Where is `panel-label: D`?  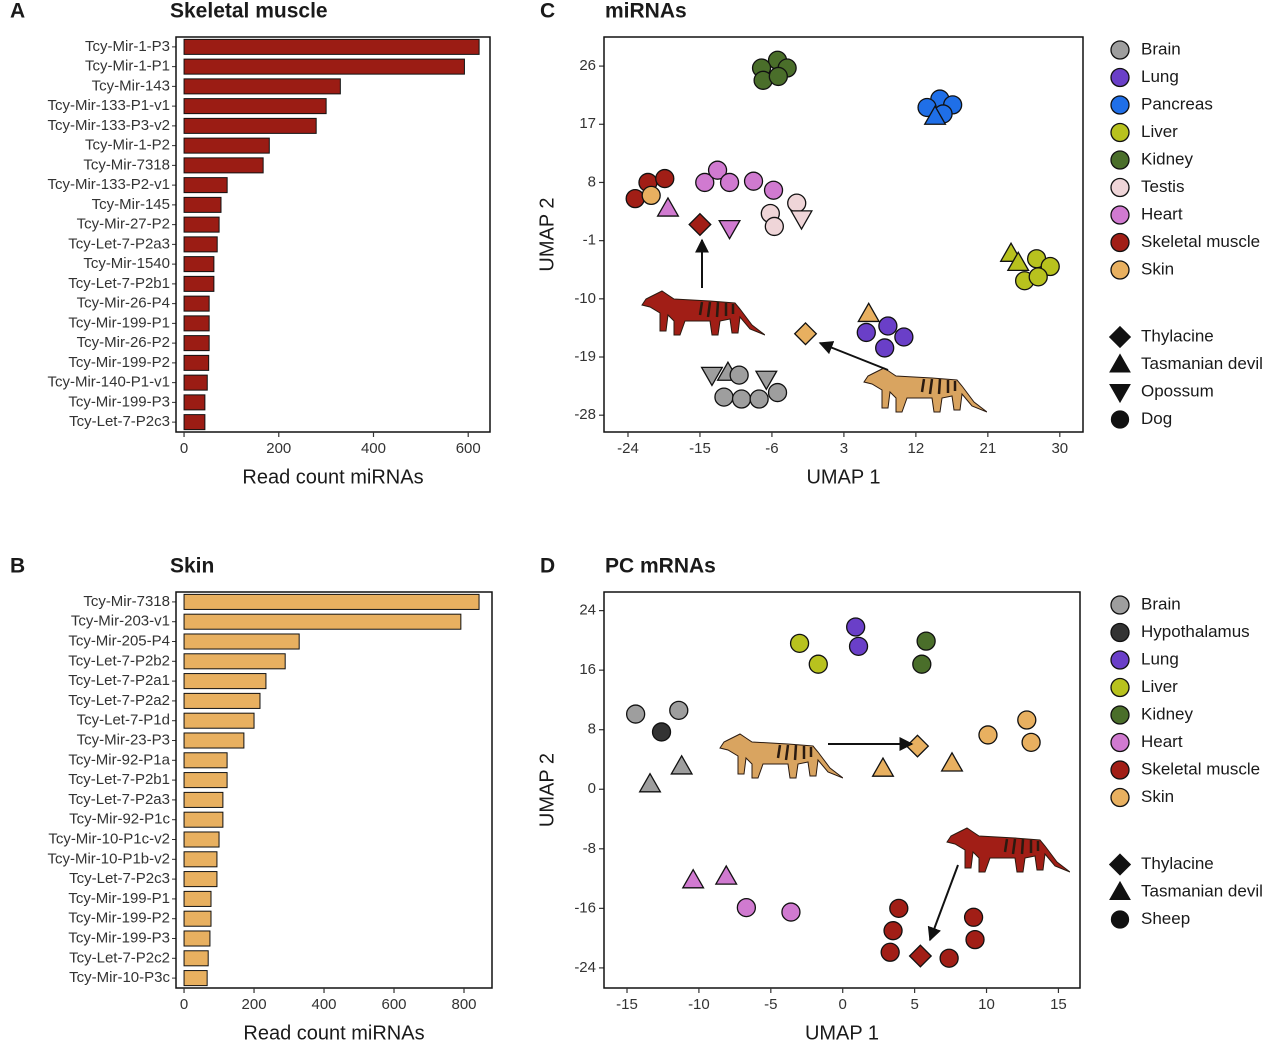
panel-label: D is located at coordinates (547, 566).